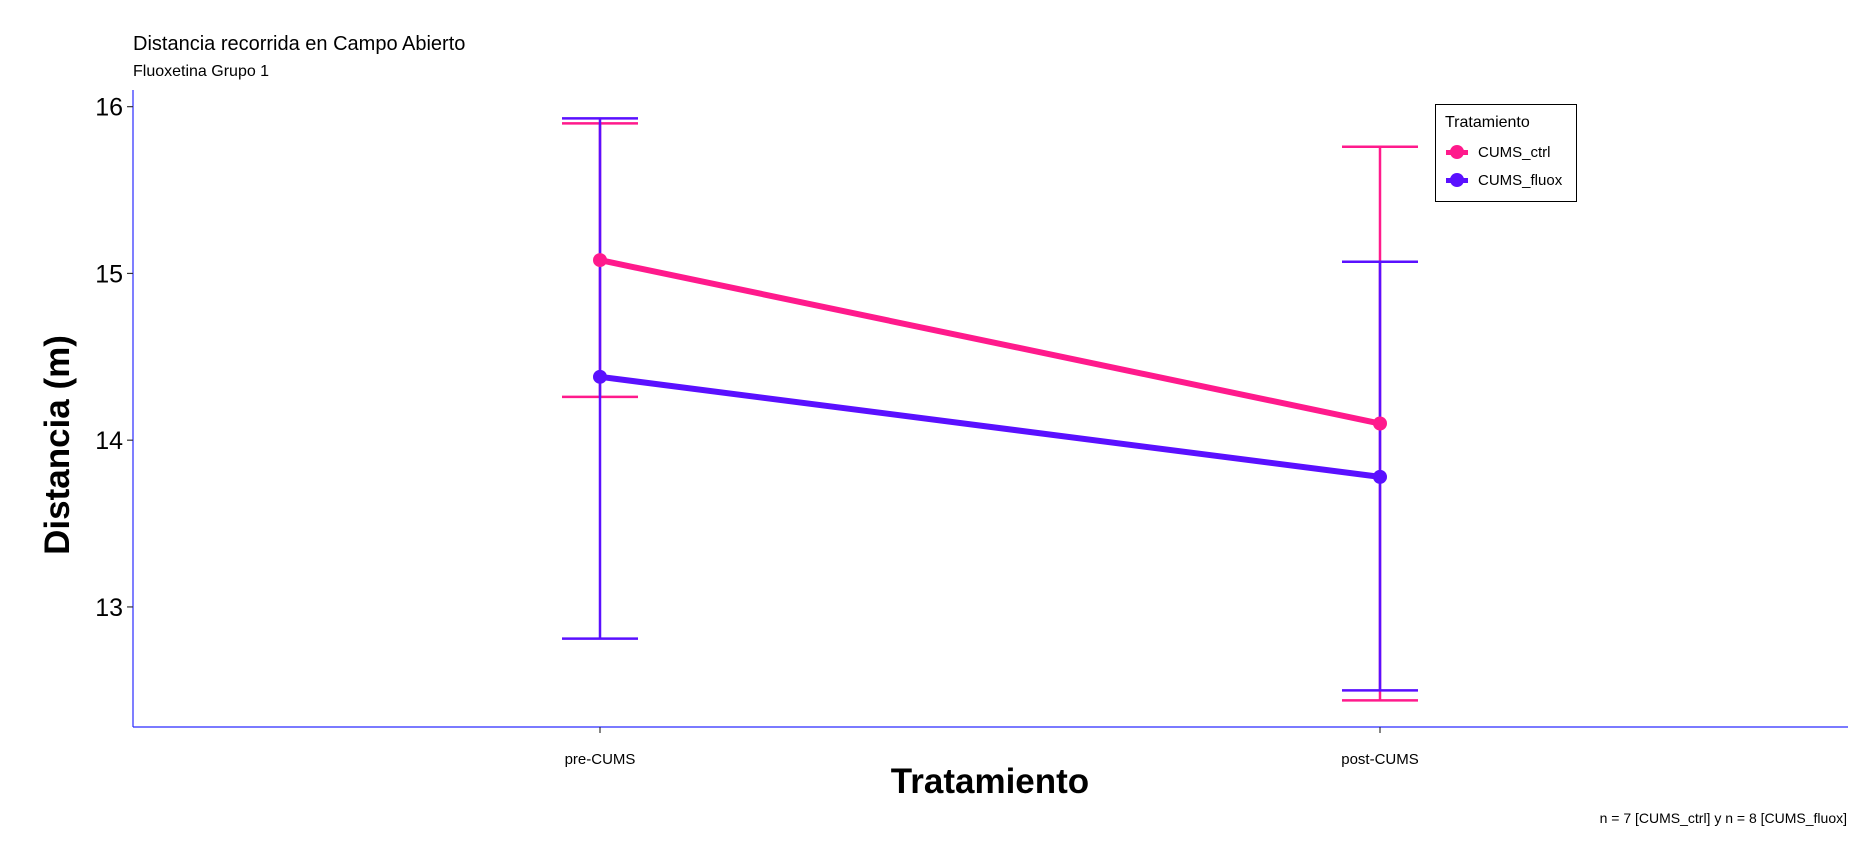 This screenshot has width=1876, height=851. I want to click on series-line-cums-ctrl, so click(990, 342).